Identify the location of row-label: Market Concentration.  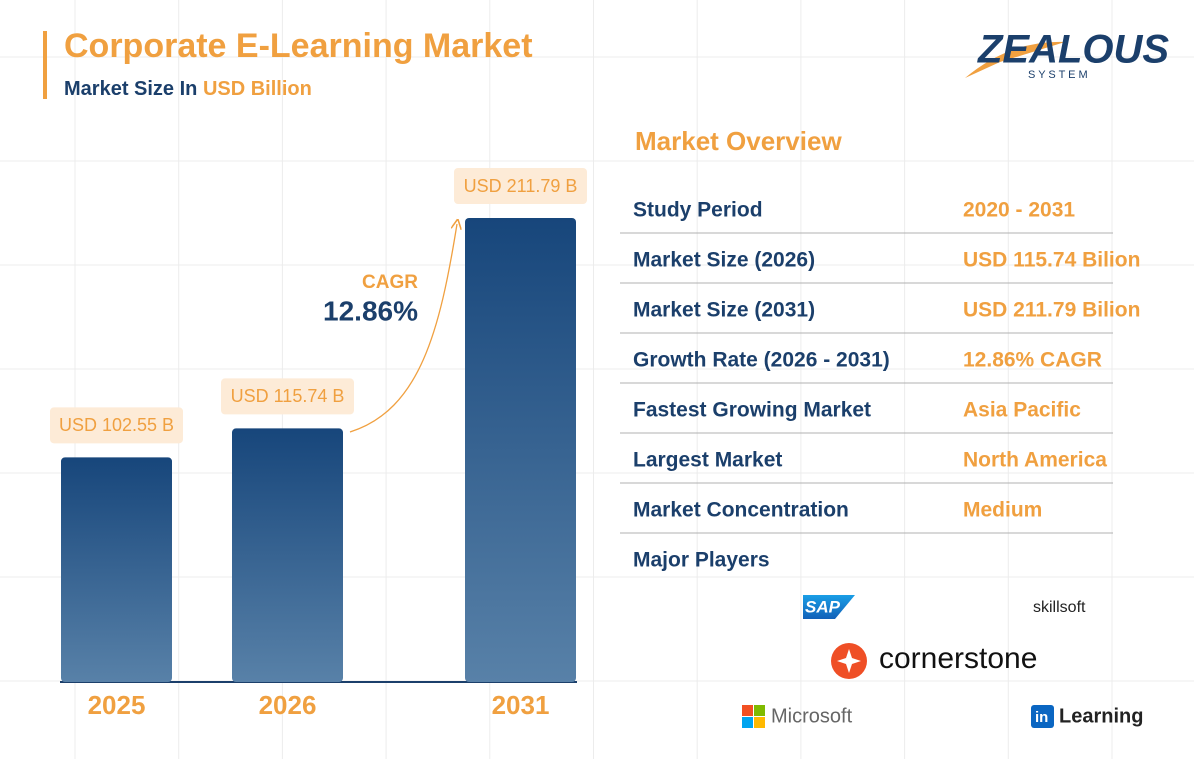
(741, 510).